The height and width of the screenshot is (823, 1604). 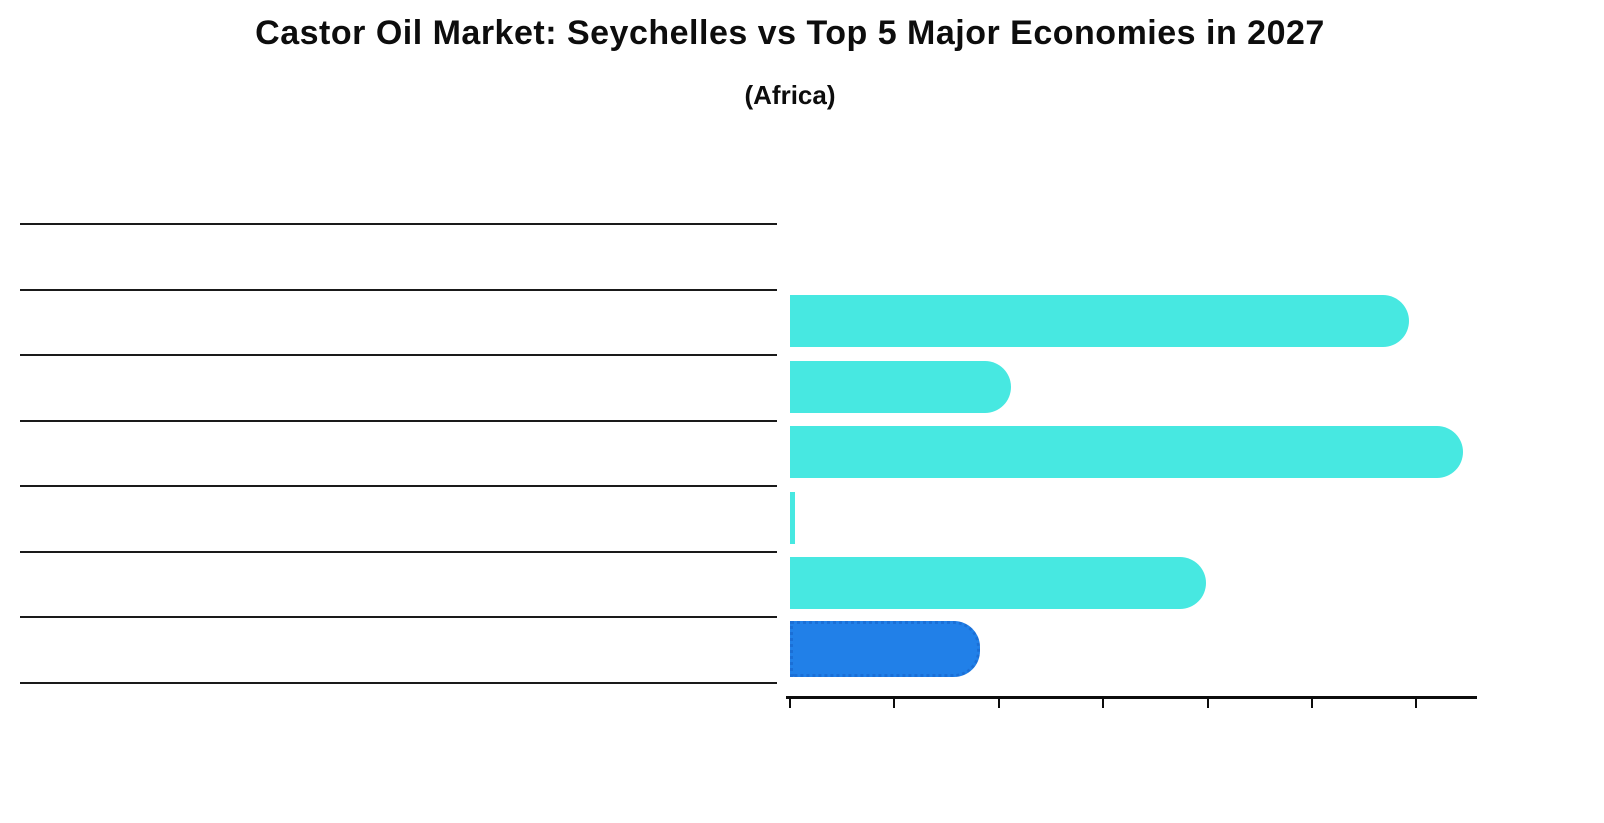 I want to click on chart-subtitle: (Africa), so click(x=790, y=95).